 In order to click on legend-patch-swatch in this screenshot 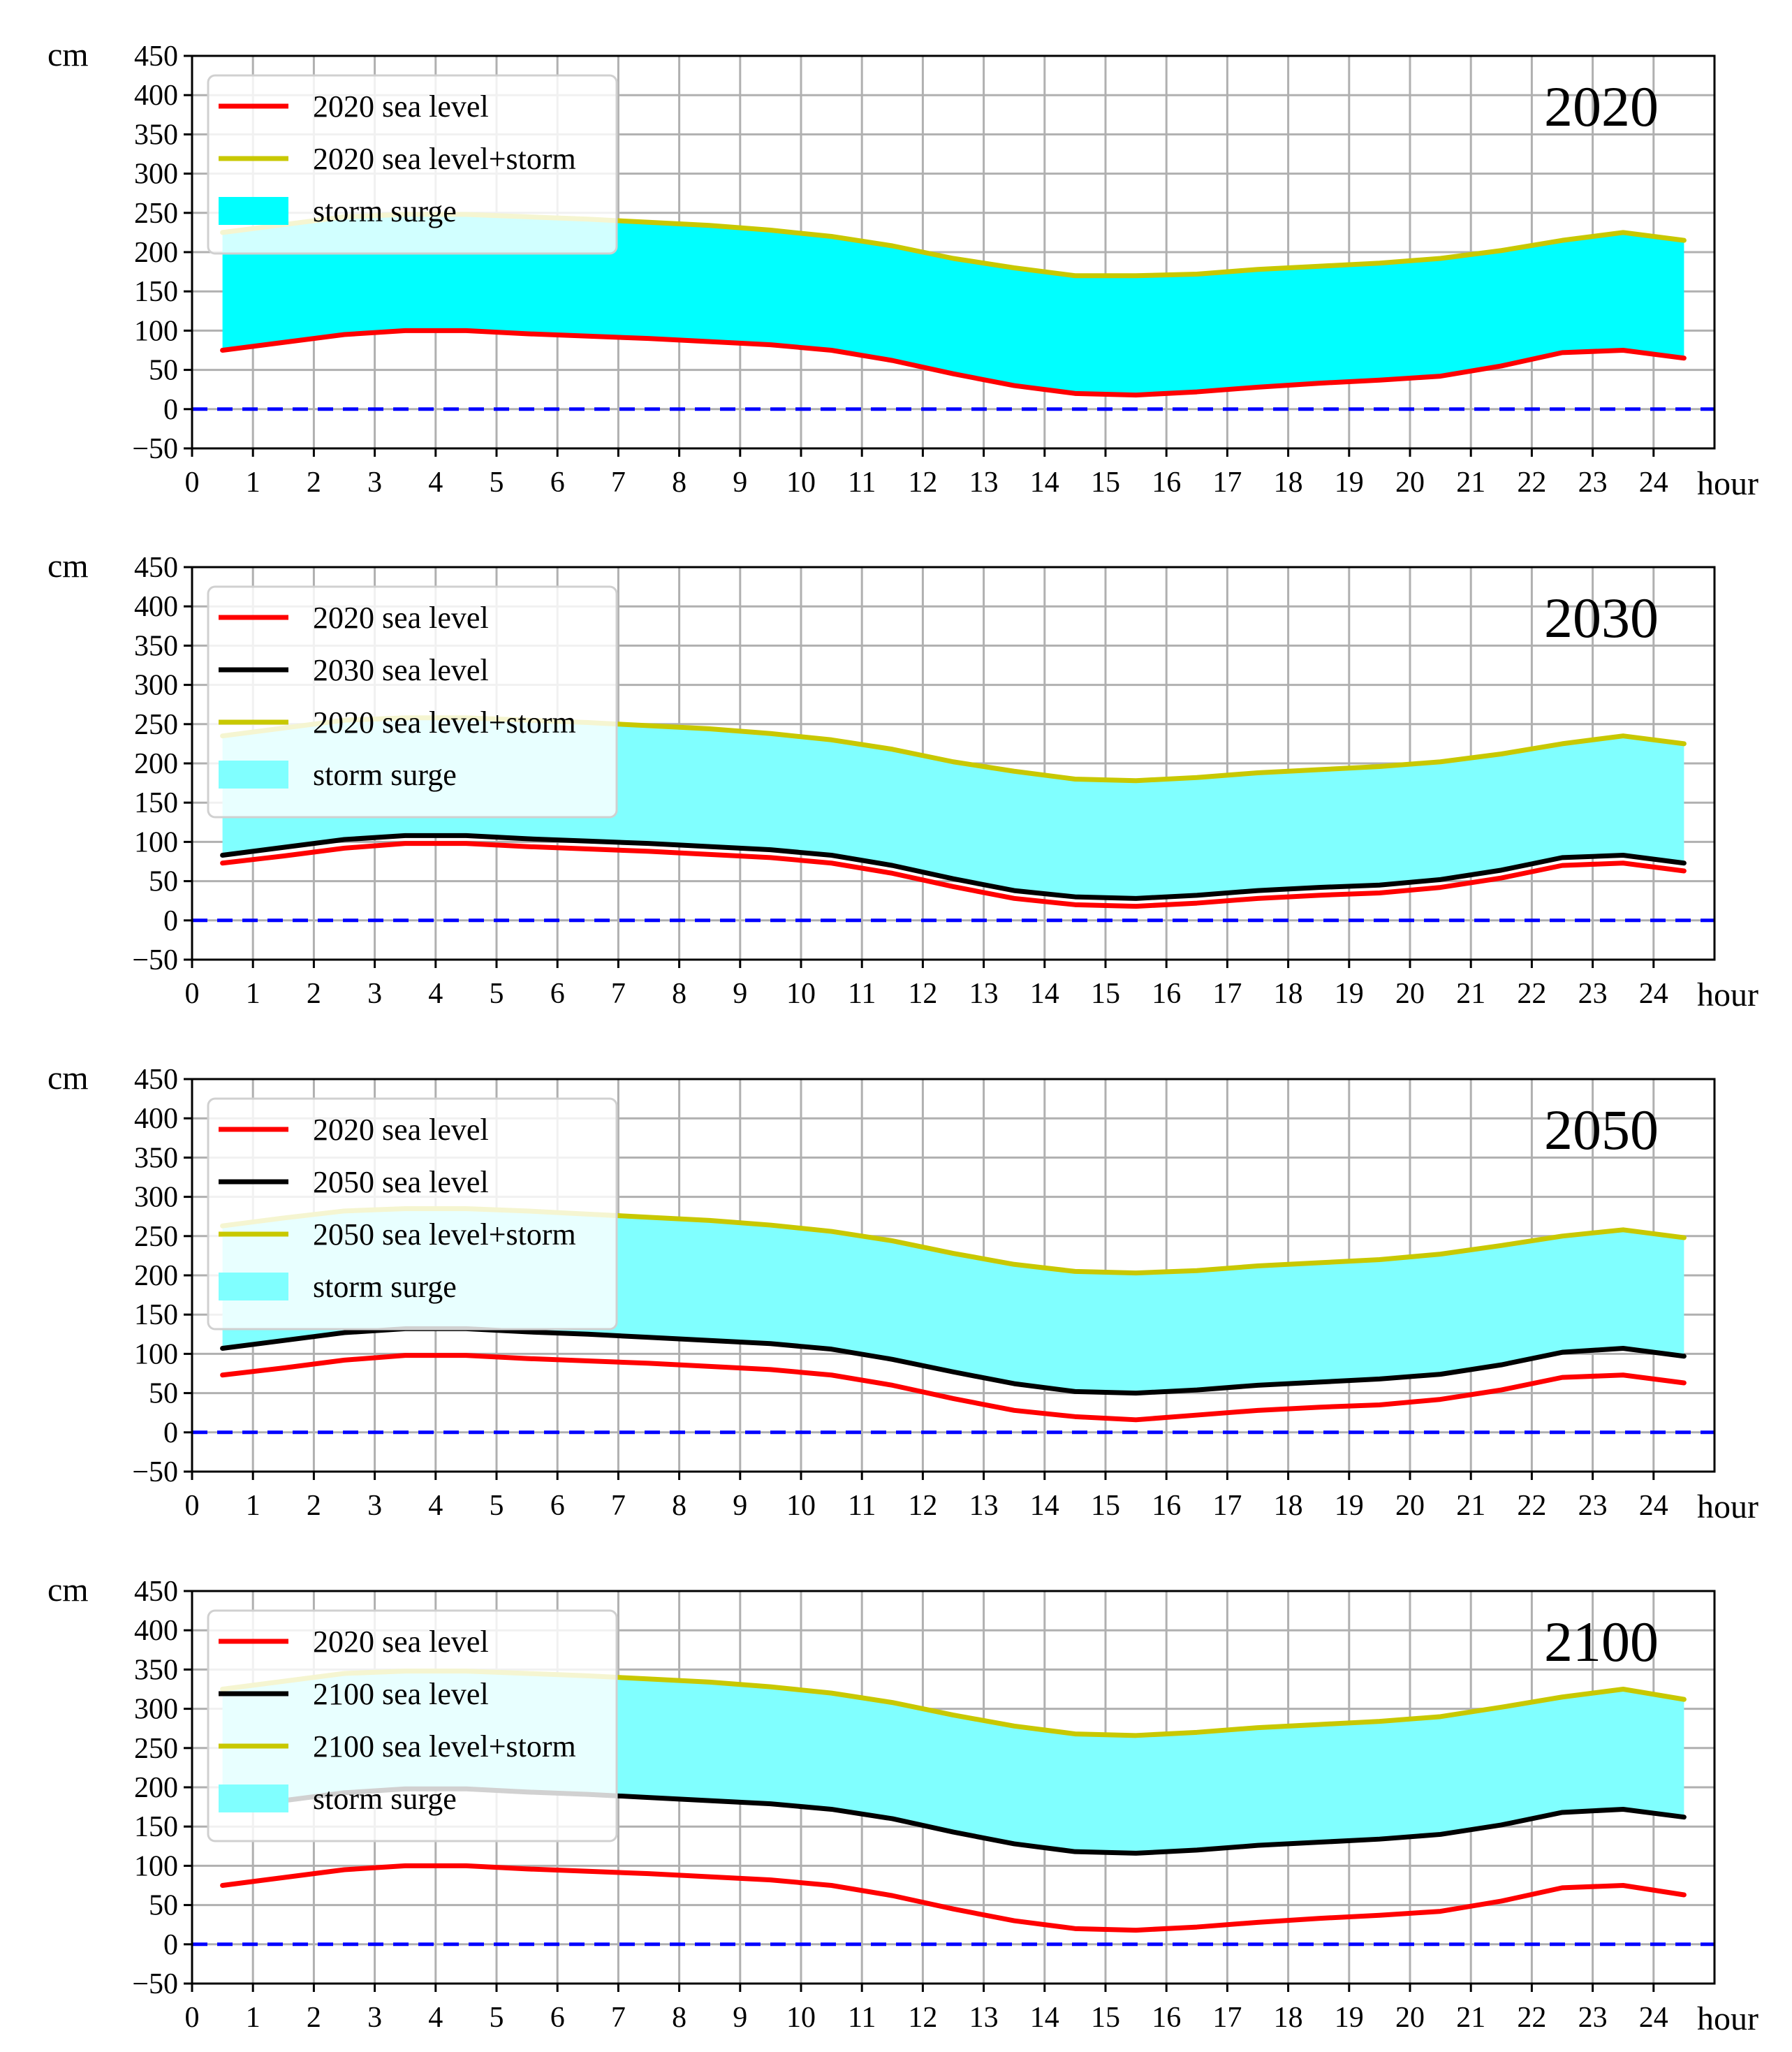, I will do `click(254, 211)`.